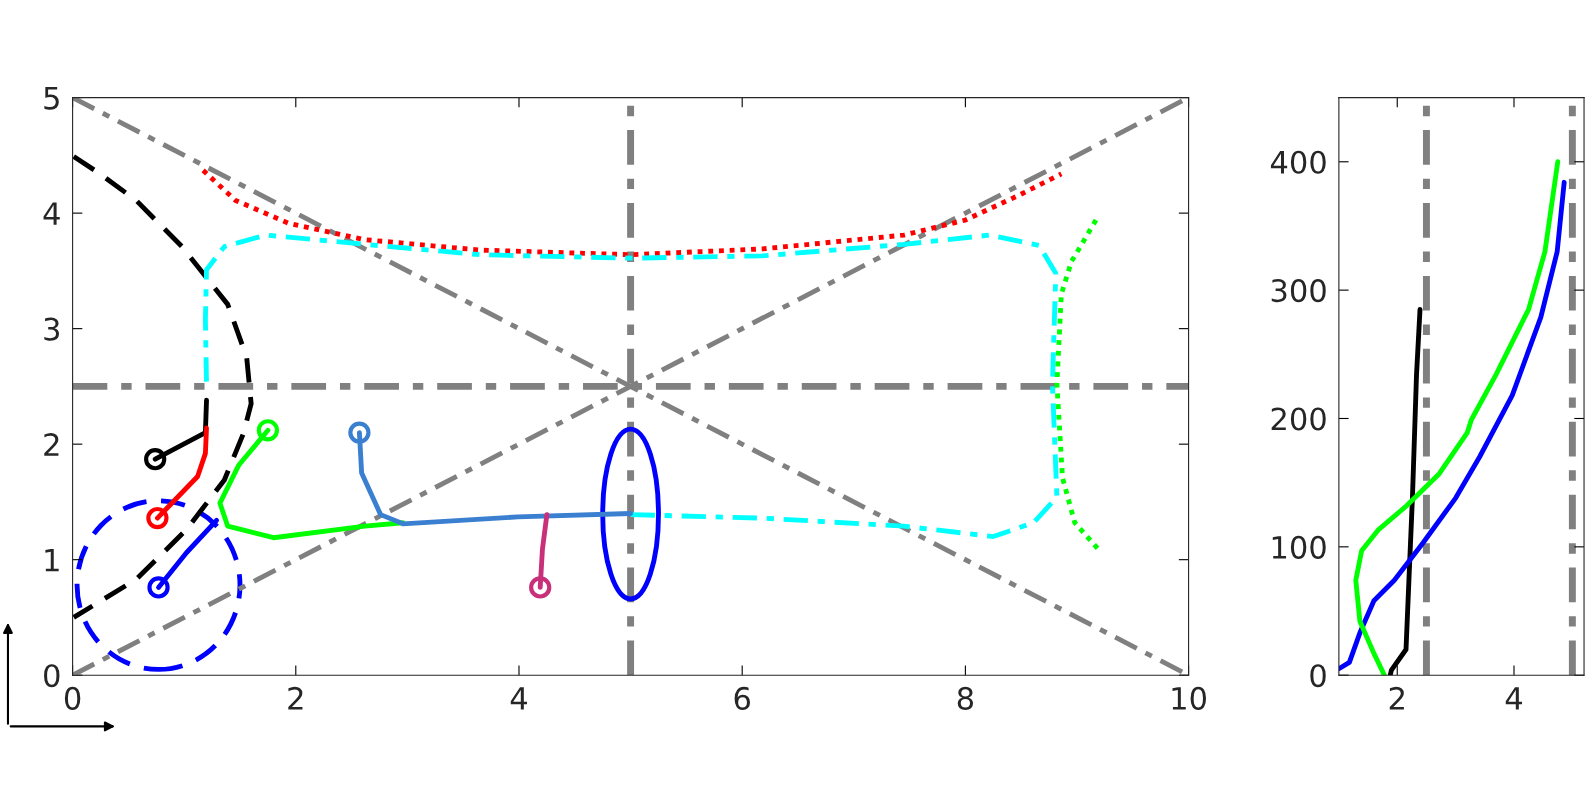  I want to click on y-tick-label: 1, so click(52, 560).